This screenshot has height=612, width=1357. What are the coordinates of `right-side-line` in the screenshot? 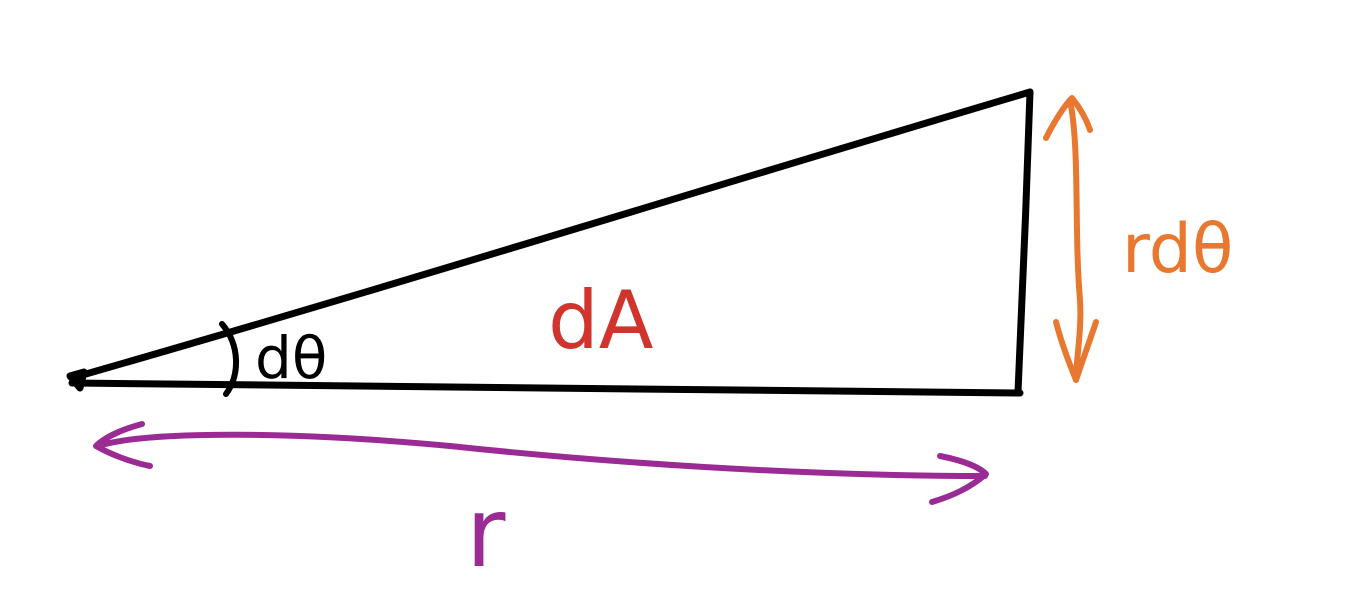 It's located at (1024, 242).